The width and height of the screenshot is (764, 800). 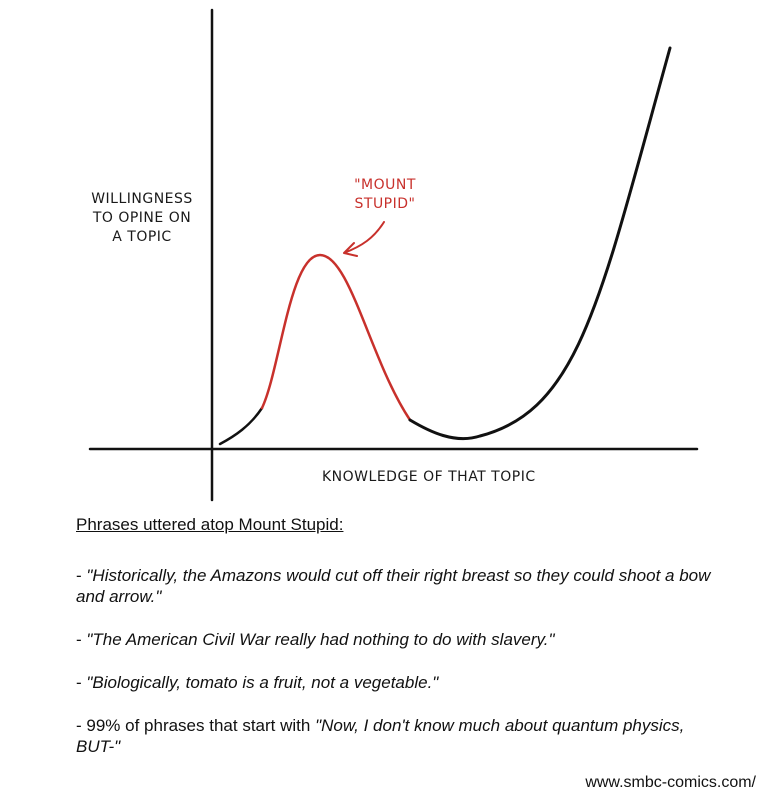 I want to click on annotation-line: STUPID", so click(x=385, y=204).